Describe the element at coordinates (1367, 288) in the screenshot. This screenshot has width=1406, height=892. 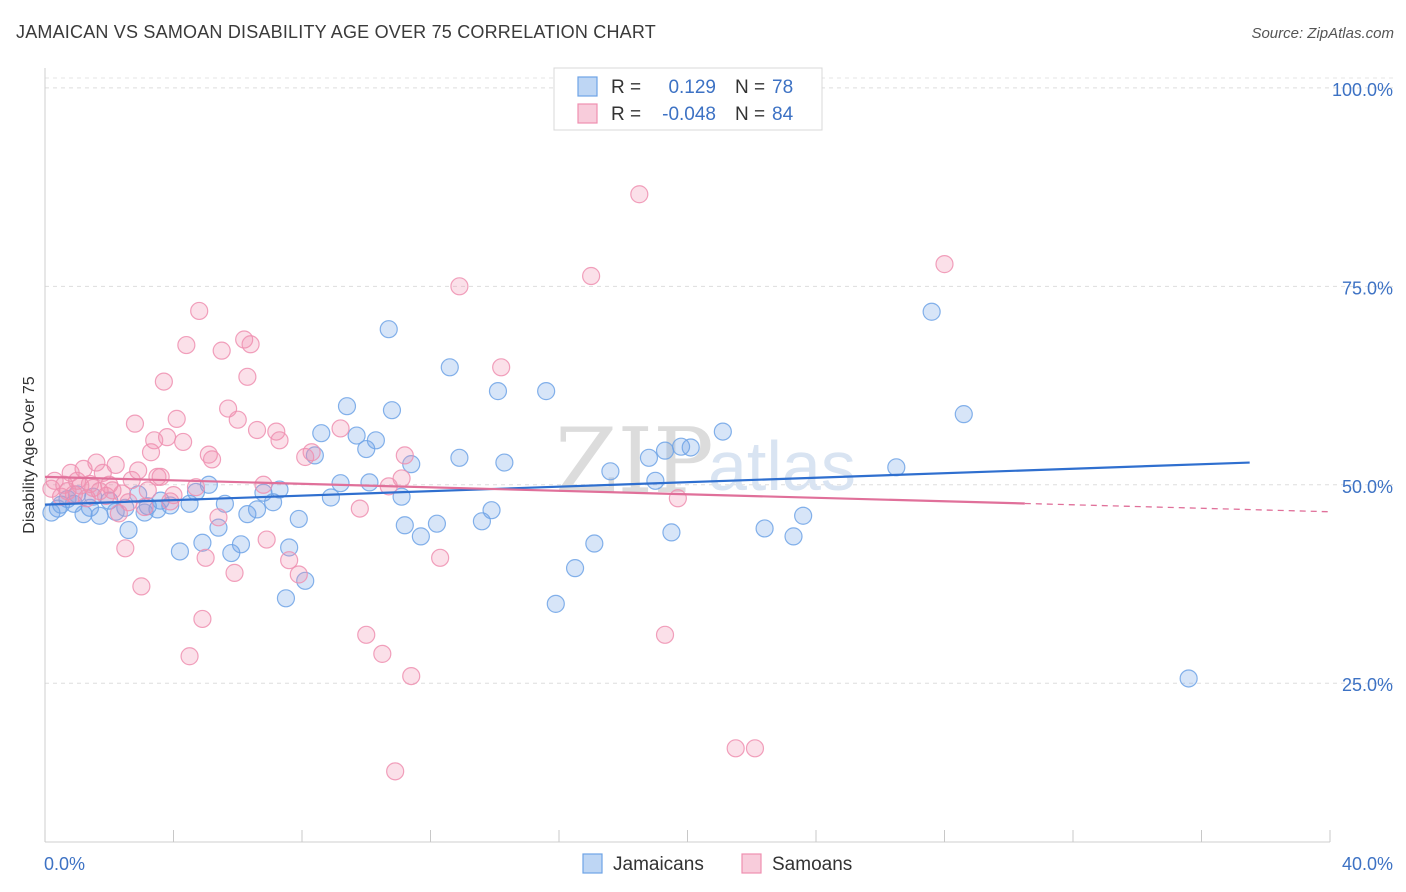
I see `y-tick-label: 75.0%` at that location.